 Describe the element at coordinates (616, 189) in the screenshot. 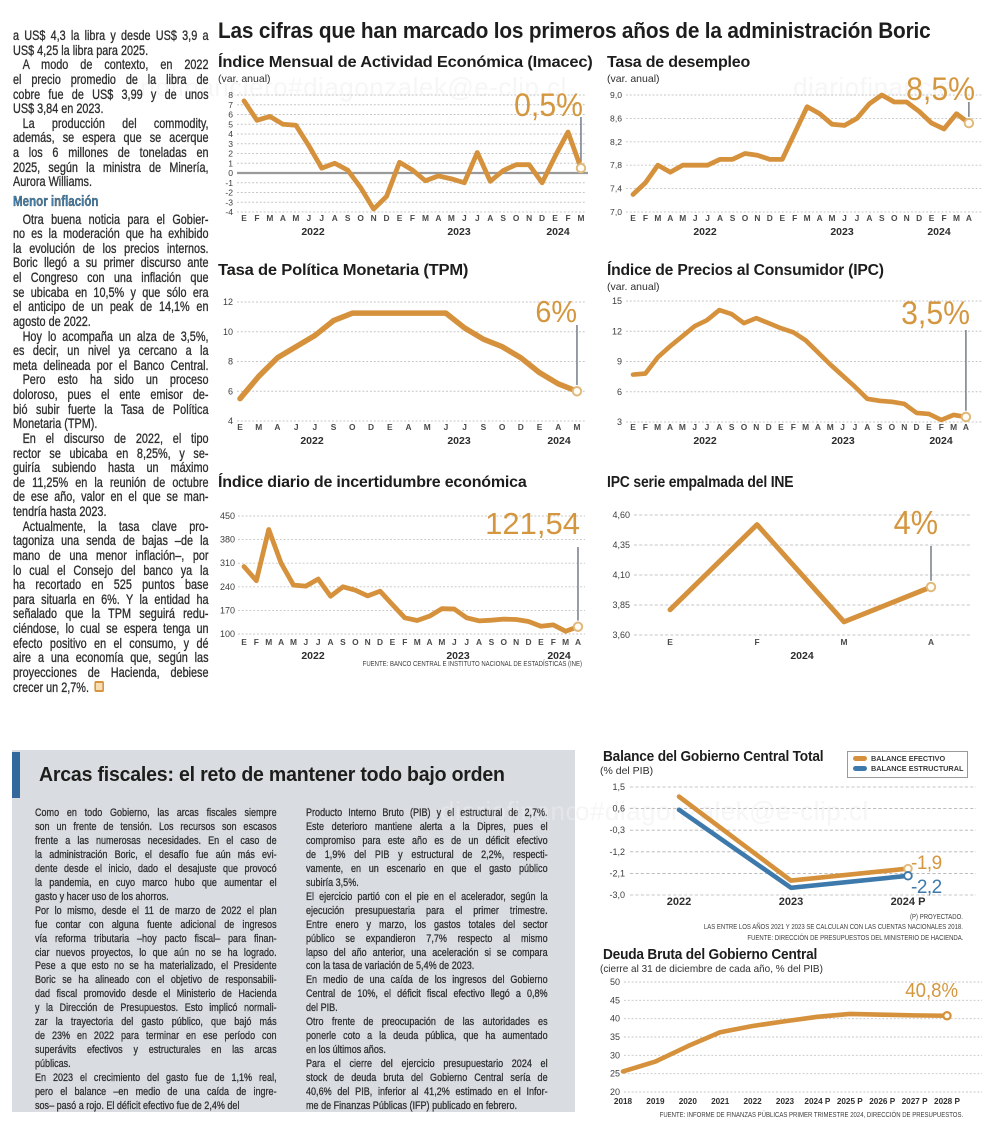

I see `svg-text: 7,4` at that location.